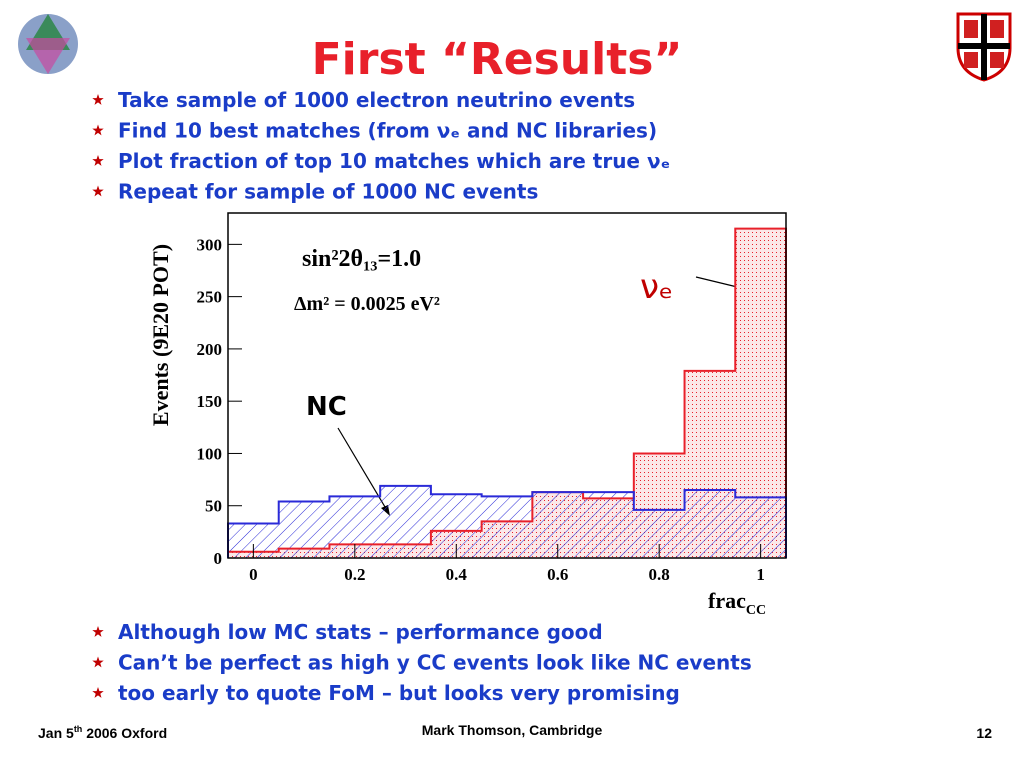  Describe the element at coordinates (210, 244) in the screenshot. I see `y-tick-label: 300` at that location.